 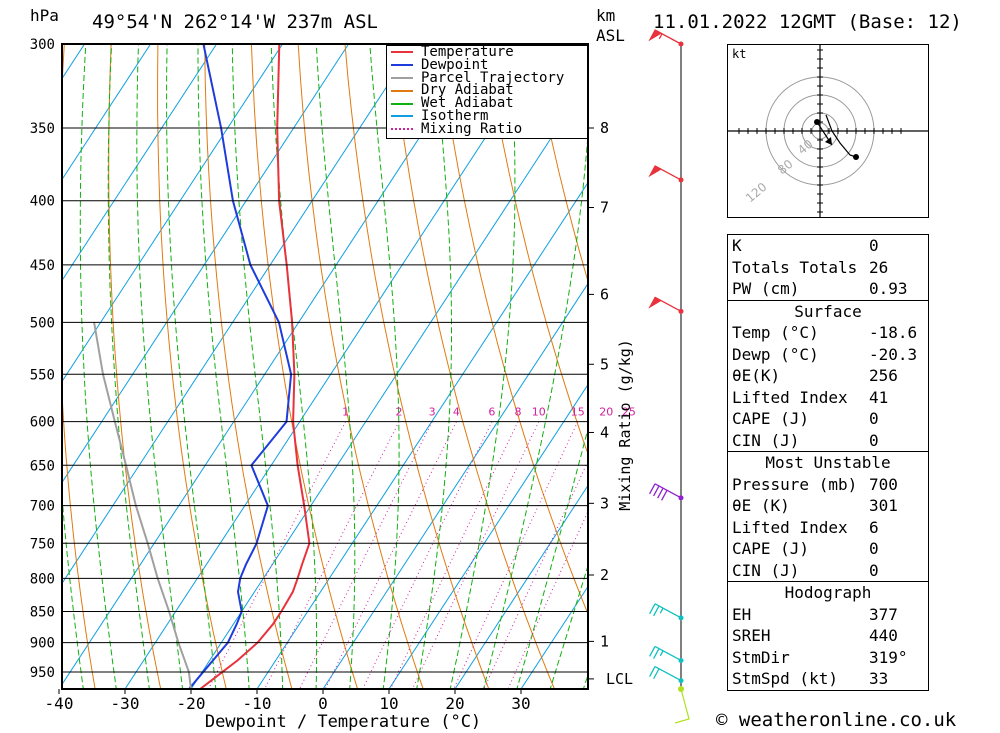 I want to click on stat-value: -20.3, so click(x=893, y=354).